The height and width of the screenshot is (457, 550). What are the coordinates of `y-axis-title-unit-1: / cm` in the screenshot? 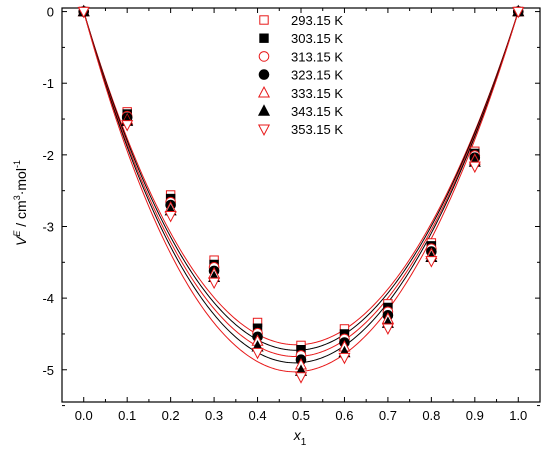 It's located at (21, 215).